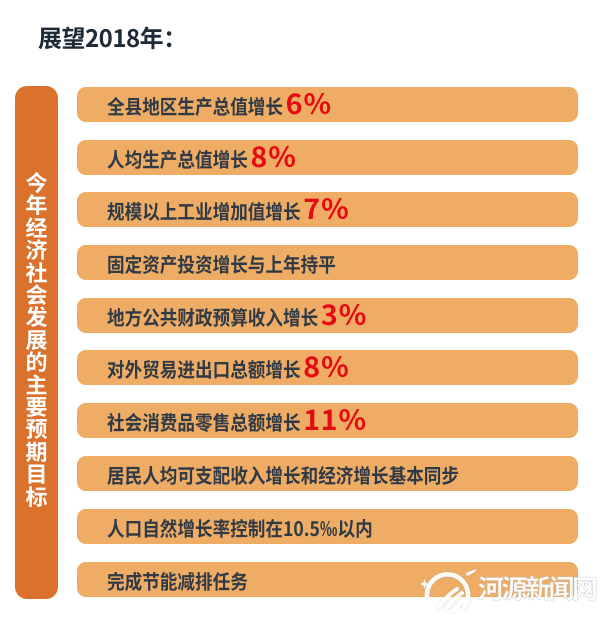  I want to click on goal-bar-9: 人口自然增长率控制在10.5‰以内, so click(327, 526).